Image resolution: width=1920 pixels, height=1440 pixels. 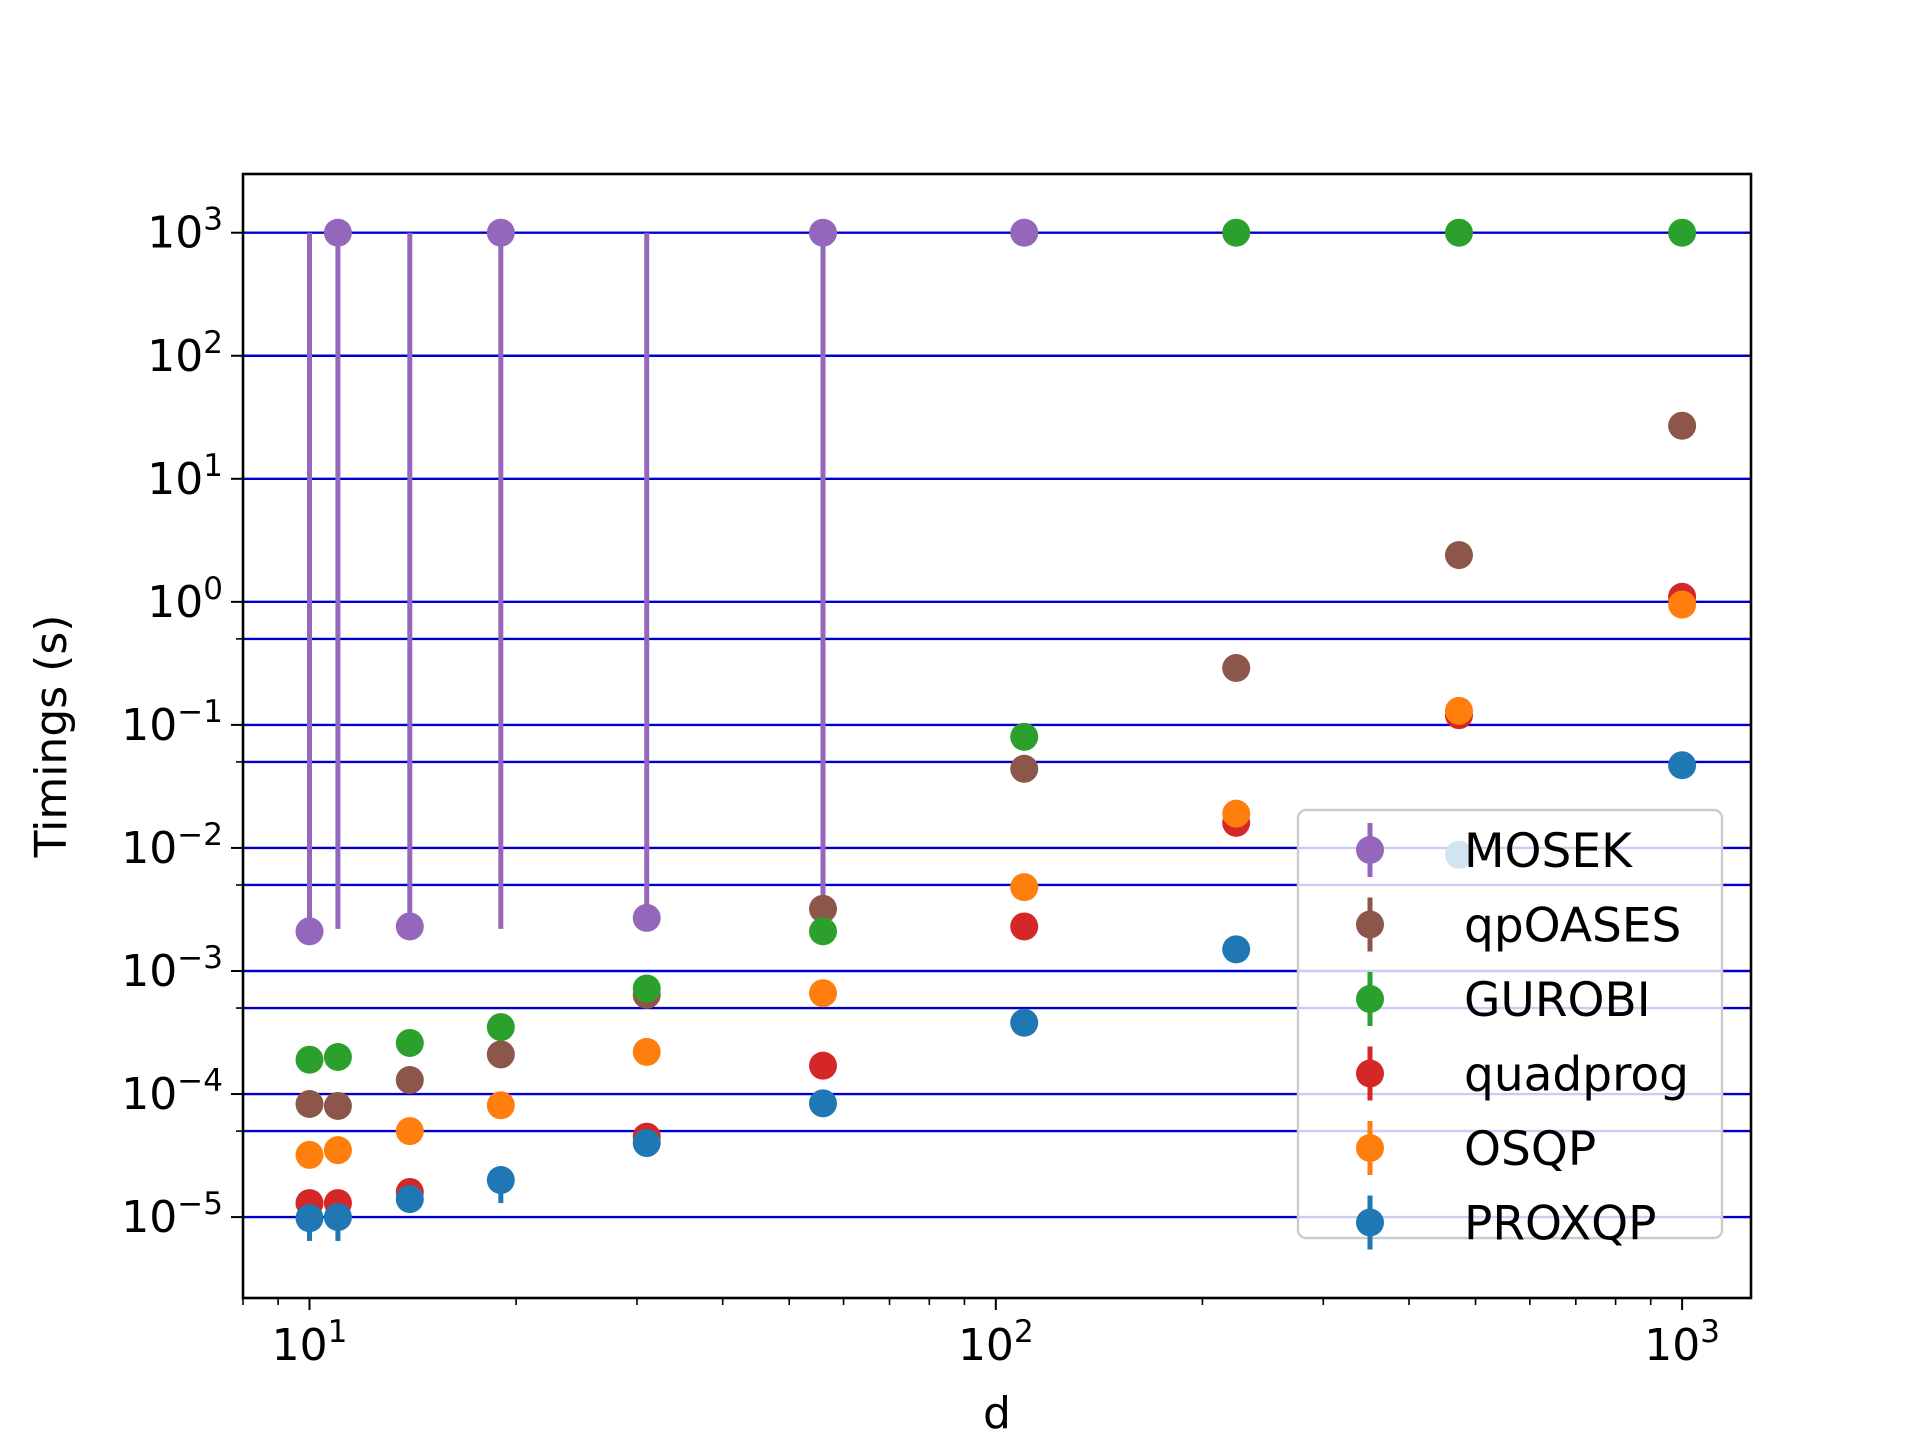 I want to click on legend-label-quadprog: quadprog, so click(x=1576, y=1075).